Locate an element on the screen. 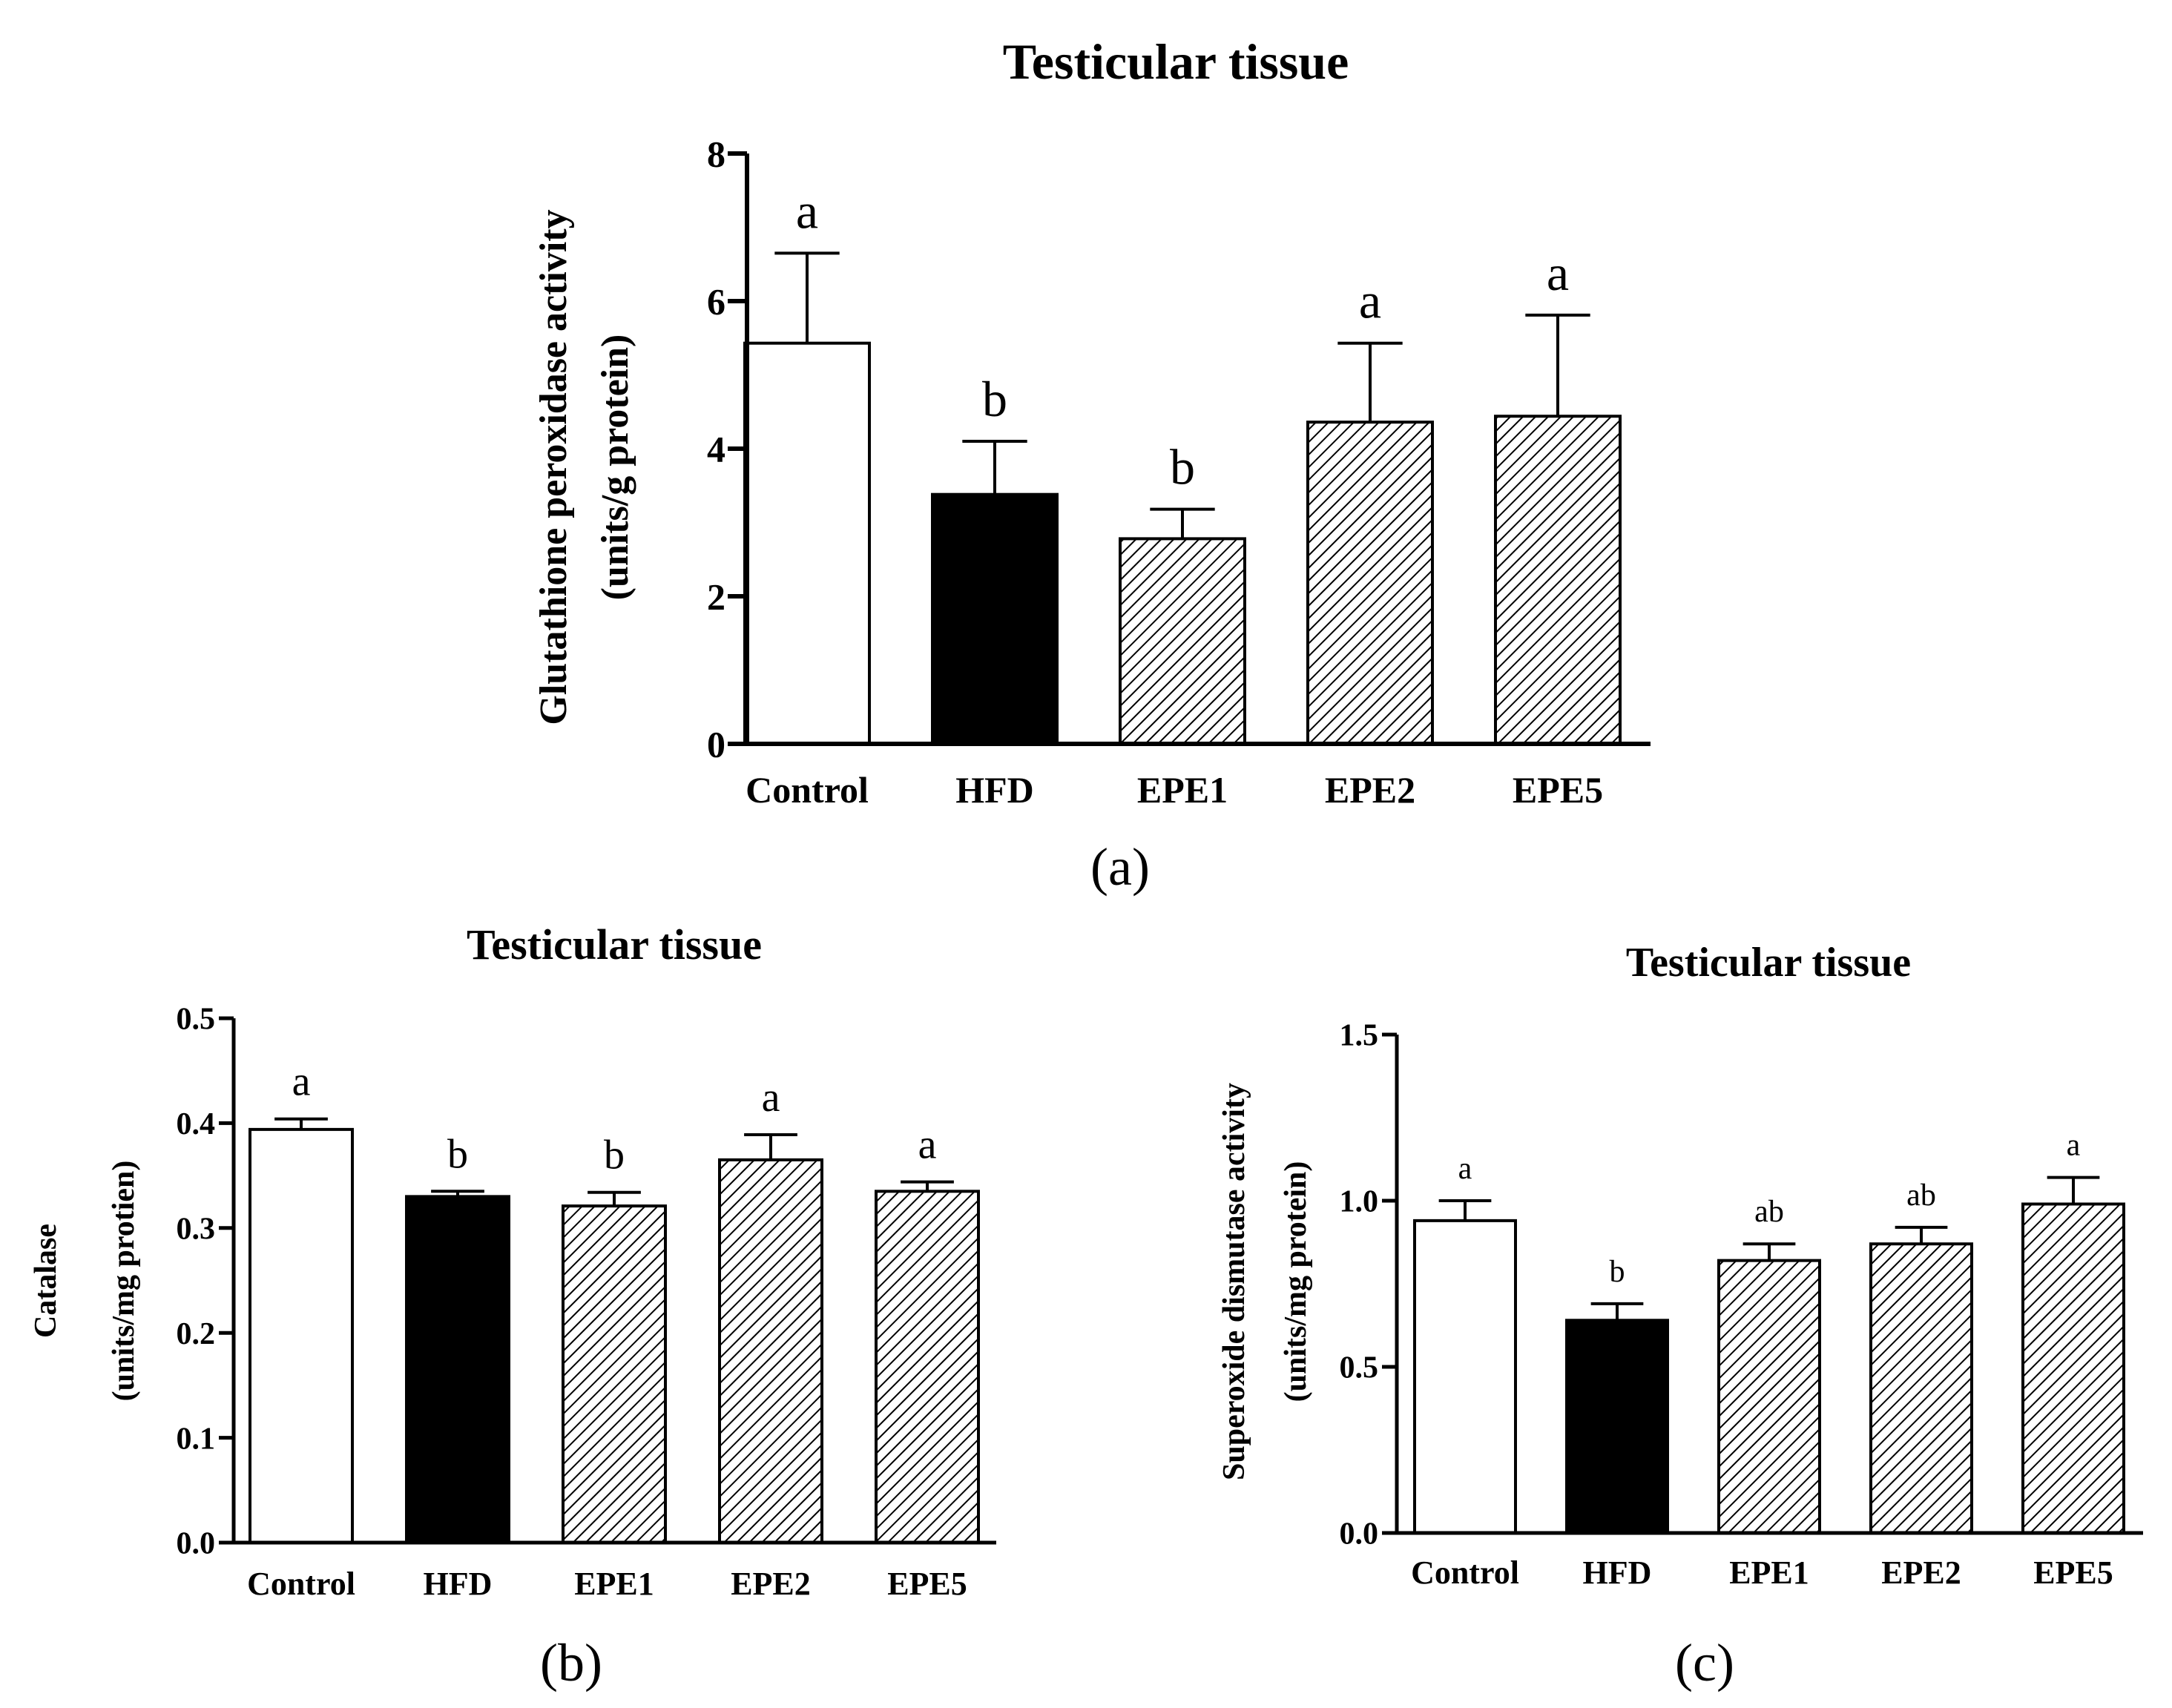 This screenshot has height=1708, width=2172. y-tick-label: 6 is located at coordinates (716, 302).